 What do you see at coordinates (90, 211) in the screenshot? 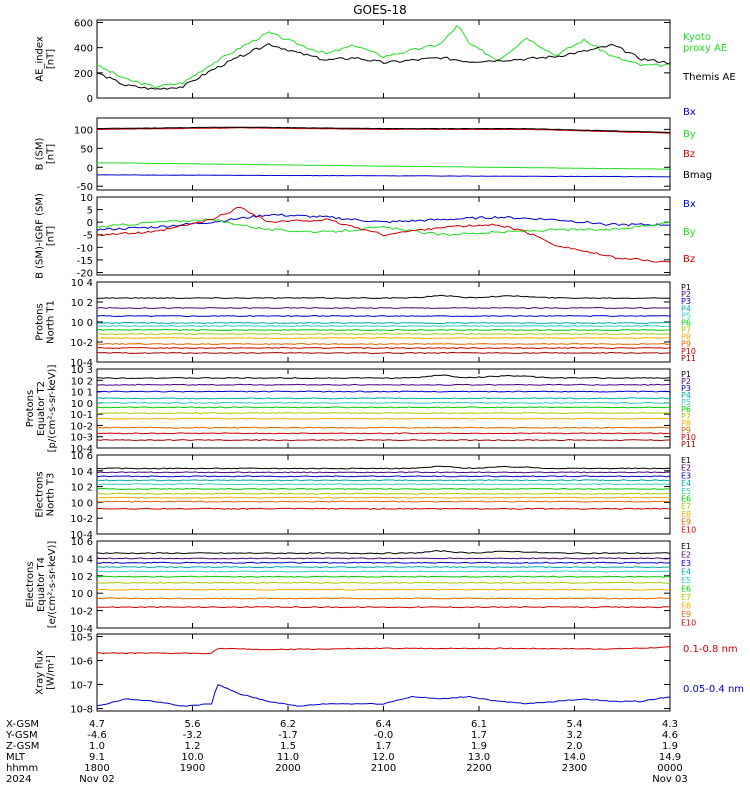
I see `y-tick-label: 5` at bounding box center [90, 211].